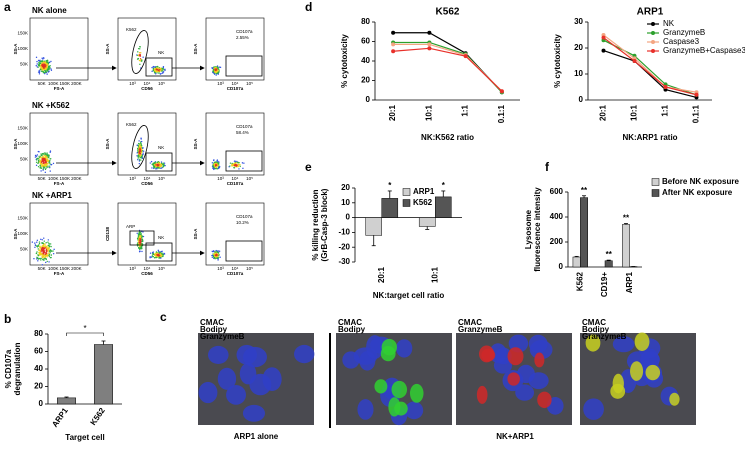 This screenshot has width=745, height=451. What do you see at coordinates (557, 191) in the screenshot?
I see `y-tick-label: 600` at bounding box center [557, 191].